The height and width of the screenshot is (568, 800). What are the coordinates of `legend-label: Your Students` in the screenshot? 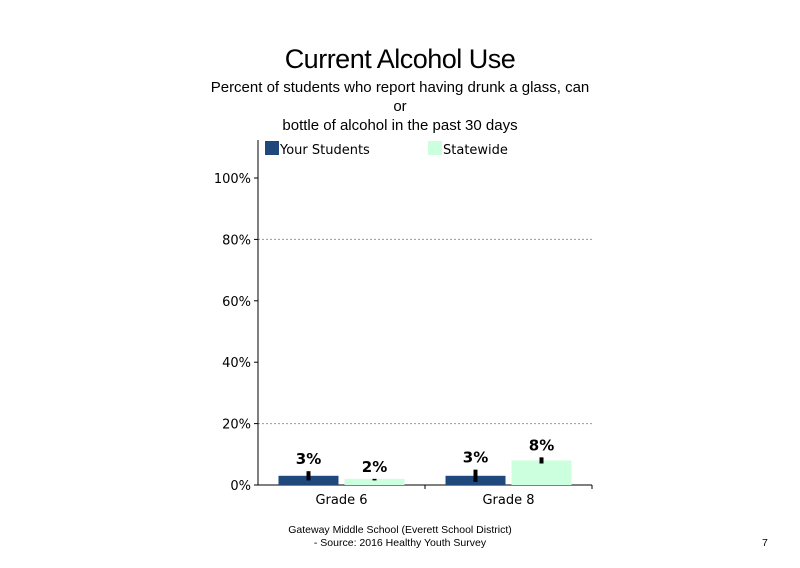 It's located at (324, 150).